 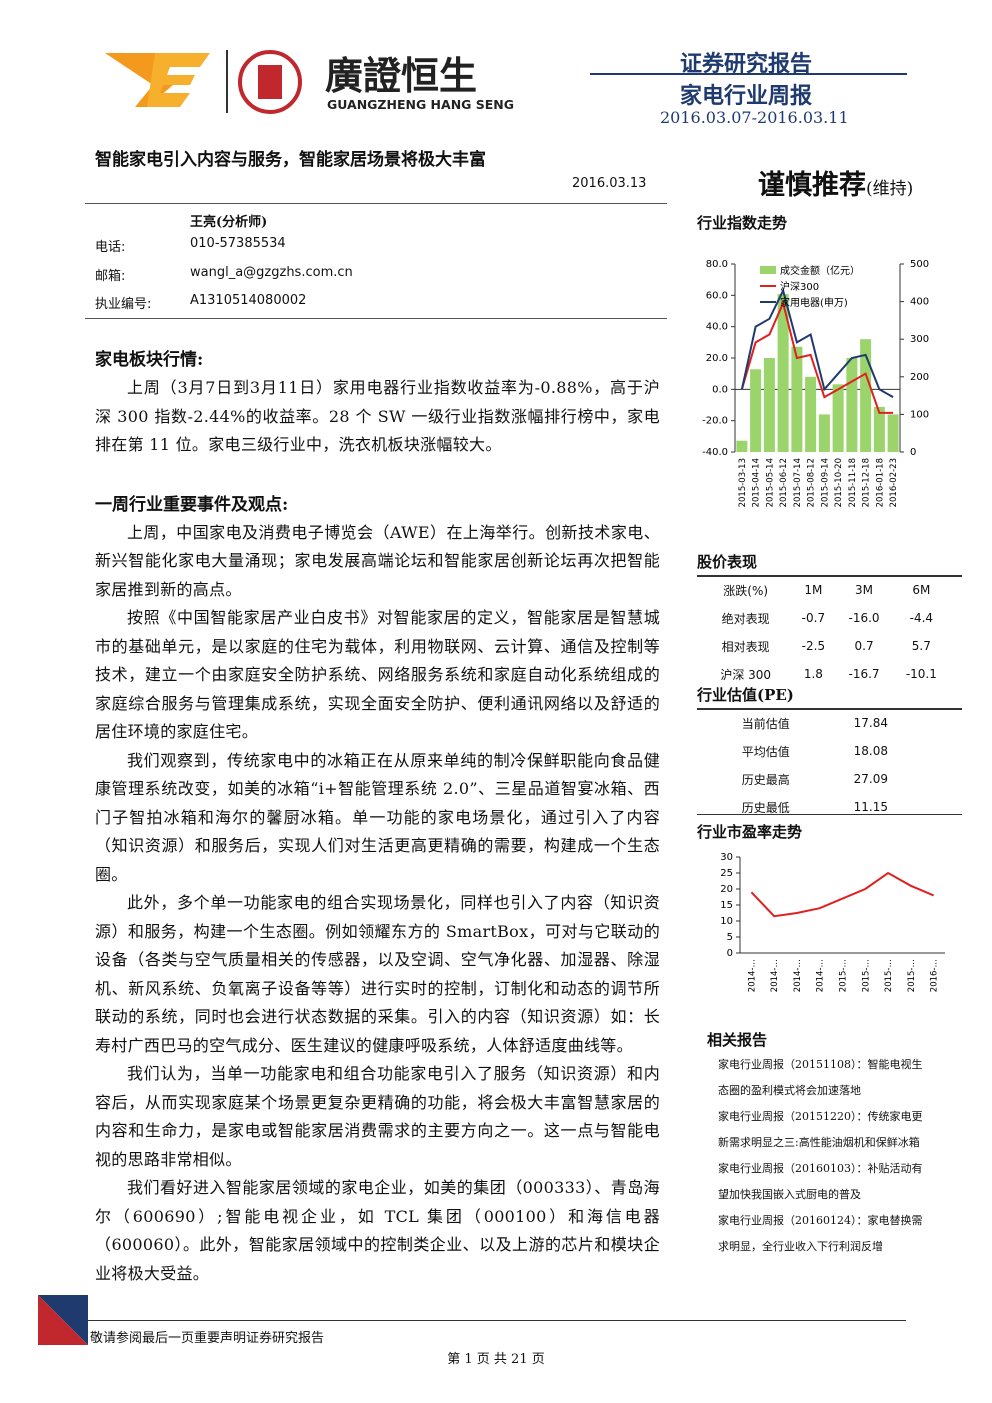 What do you see at coordinates (825, 590) in the screenshot?
I see `header-row: 涨跌(%) 1M 3M 6M` at bounding box center [825, 590].